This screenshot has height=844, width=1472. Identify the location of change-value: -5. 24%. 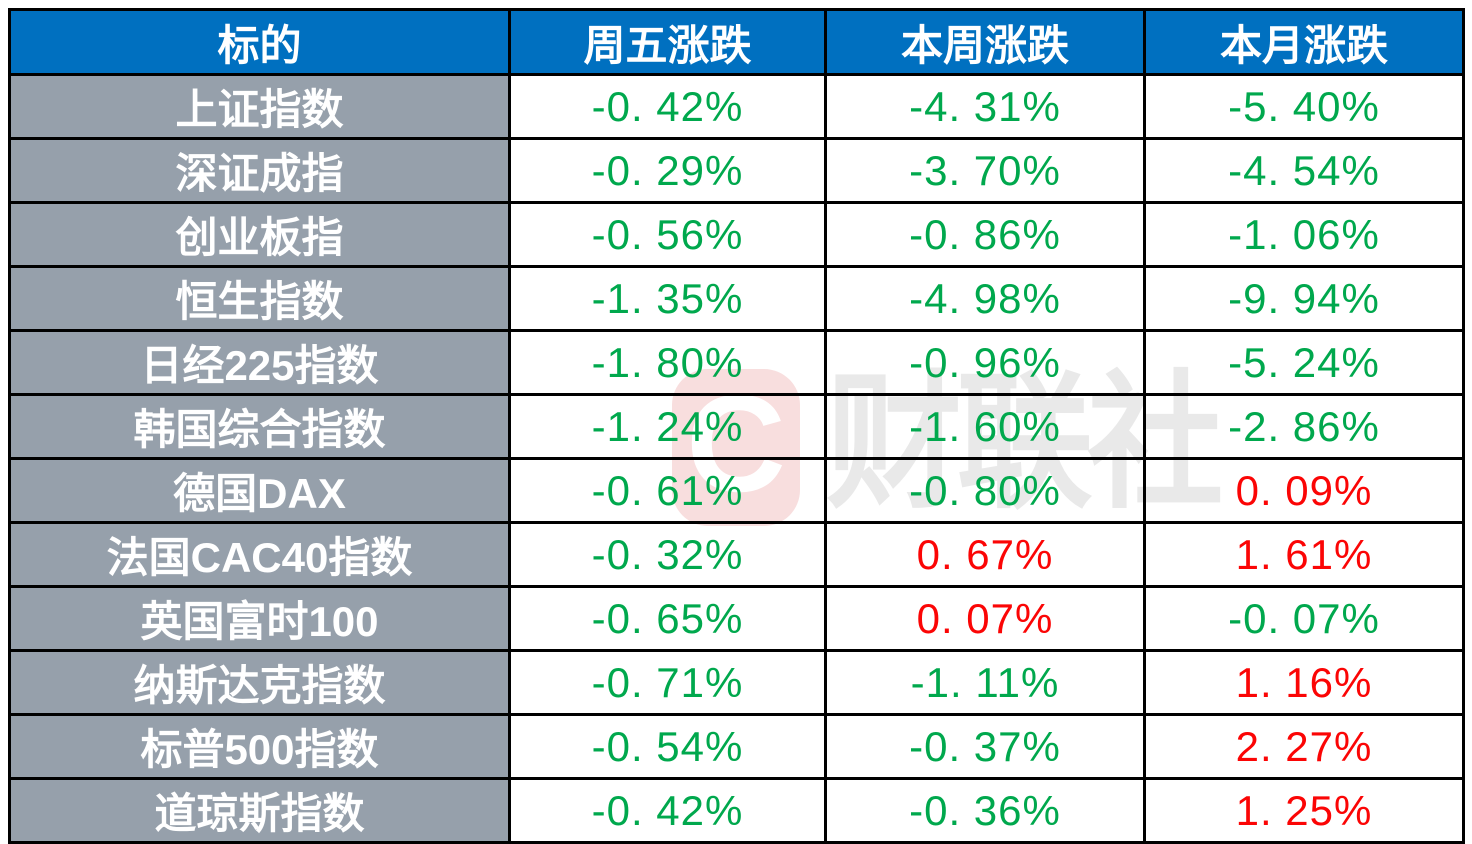
(1304, 362).